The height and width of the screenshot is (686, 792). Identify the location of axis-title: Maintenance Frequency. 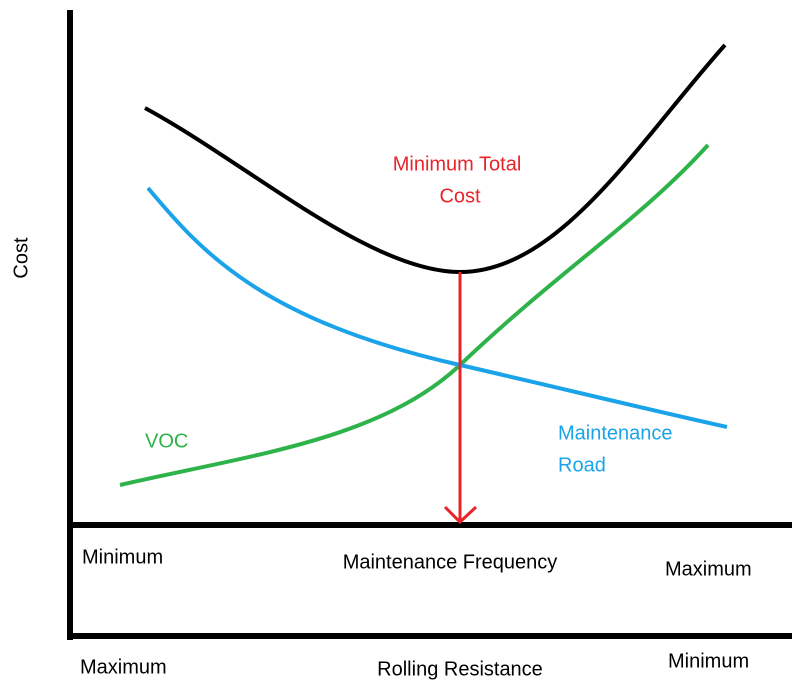
(450, 562).